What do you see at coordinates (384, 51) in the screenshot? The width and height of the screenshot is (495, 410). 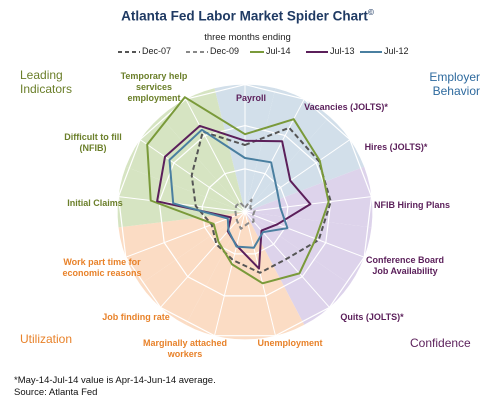 I see `legend-item-jul12: Jul-12` at bounding box center [384, 51].